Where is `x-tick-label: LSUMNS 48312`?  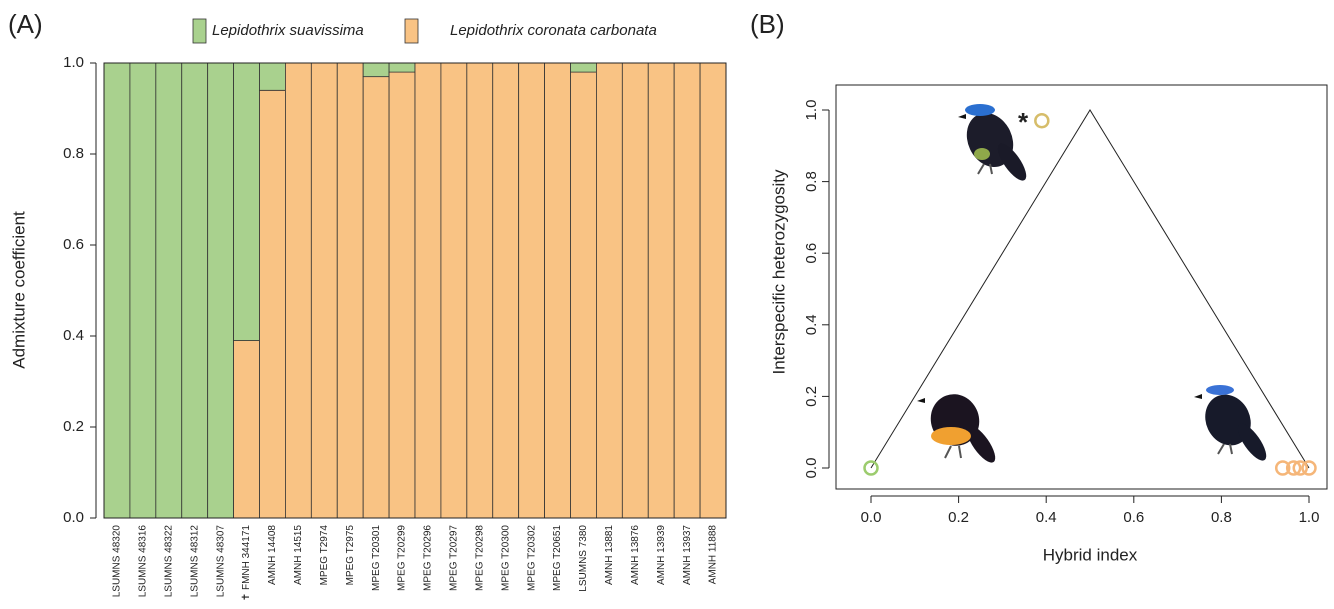 x-tick-label: LSUMNS 48312 is located at coordinates (194, 561).